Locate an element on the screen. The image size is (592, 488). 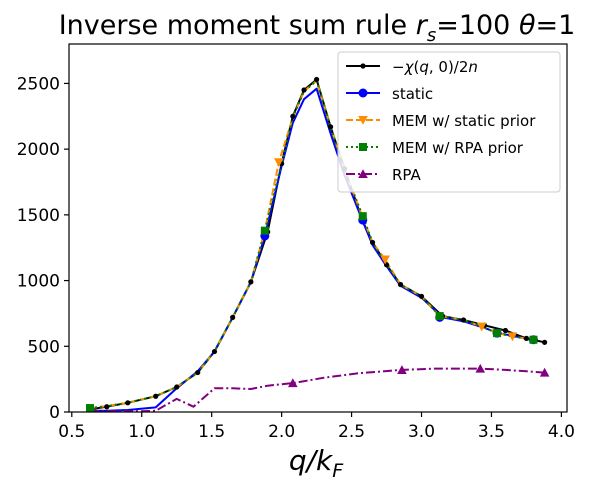
y-tick-label: 2500 is located at coordinates (38, 84).